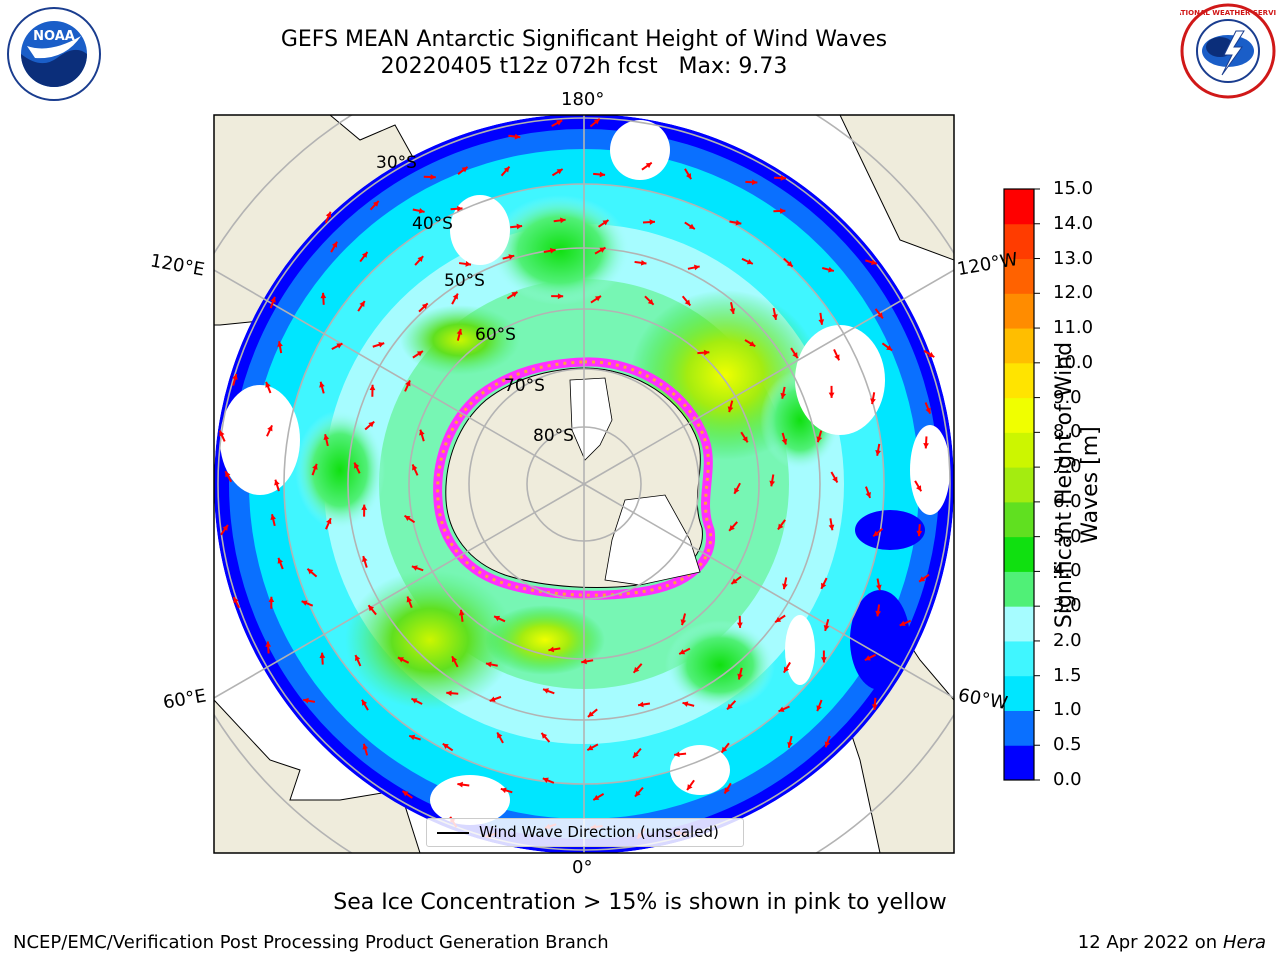 This screenshot has width=1280, height=960. Describe the element at coordinates (1067, 501) in the screenshot. I see `colorbar-tick-label: 6.0` at that location.